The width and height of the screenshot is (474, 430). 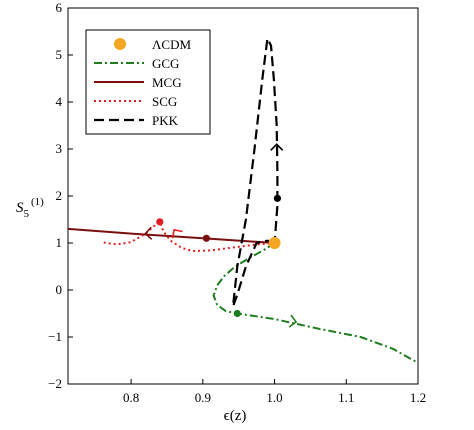 What do you see at coordinates (131, 397) in the screenshot?
I see `x-tick-label: 0.8` at bounding box center [131, 397].